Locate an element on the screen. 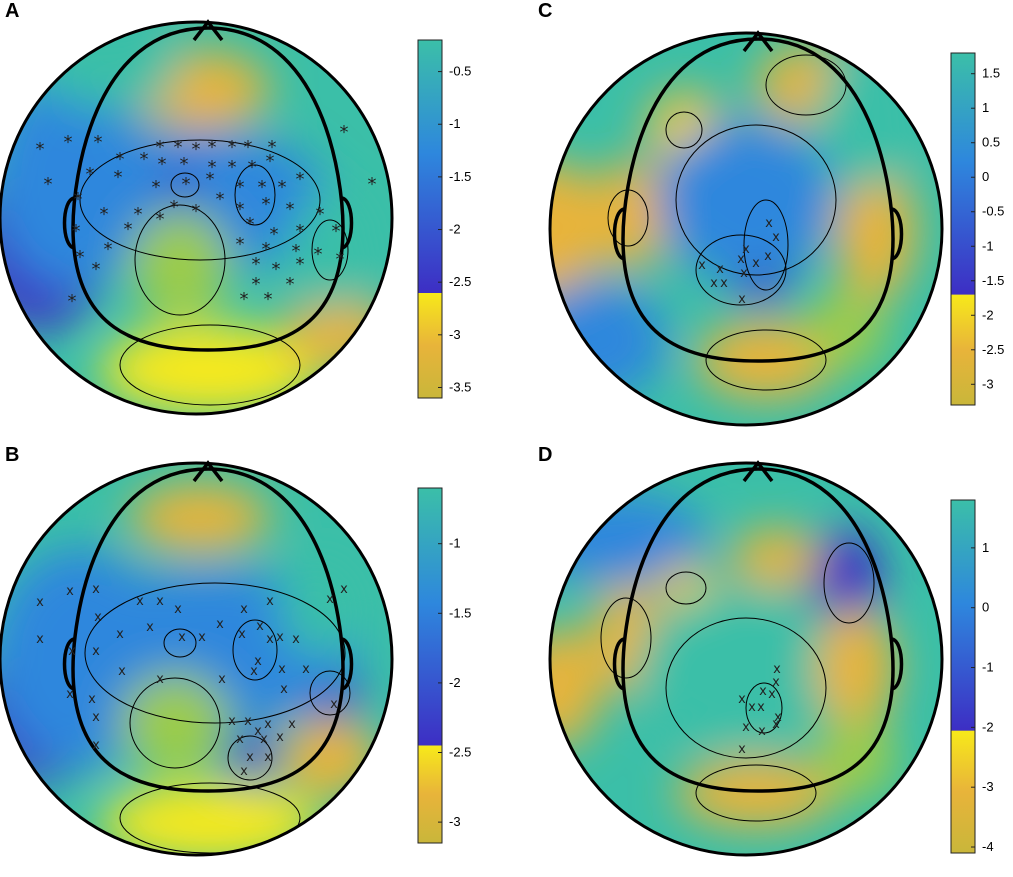 Image resolution: width=1013 pixels, height=877 pixels. panel-letter: A is located at coordinates (12, 11).